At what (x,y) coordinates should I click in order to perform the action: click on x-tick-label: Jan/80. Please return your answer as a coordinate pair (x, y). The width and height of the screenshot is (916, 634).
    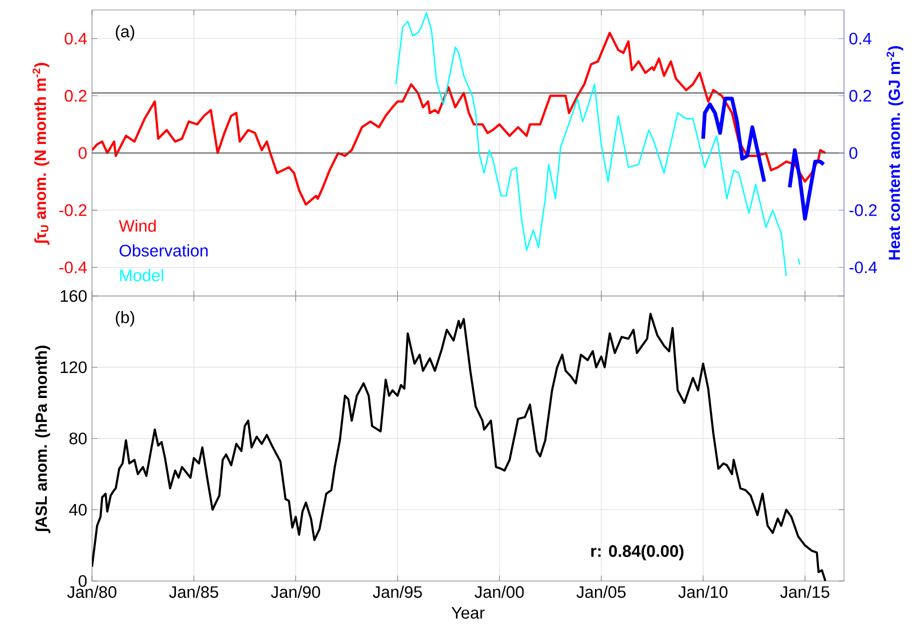
    Looking at the image, I should click on (91, 592).